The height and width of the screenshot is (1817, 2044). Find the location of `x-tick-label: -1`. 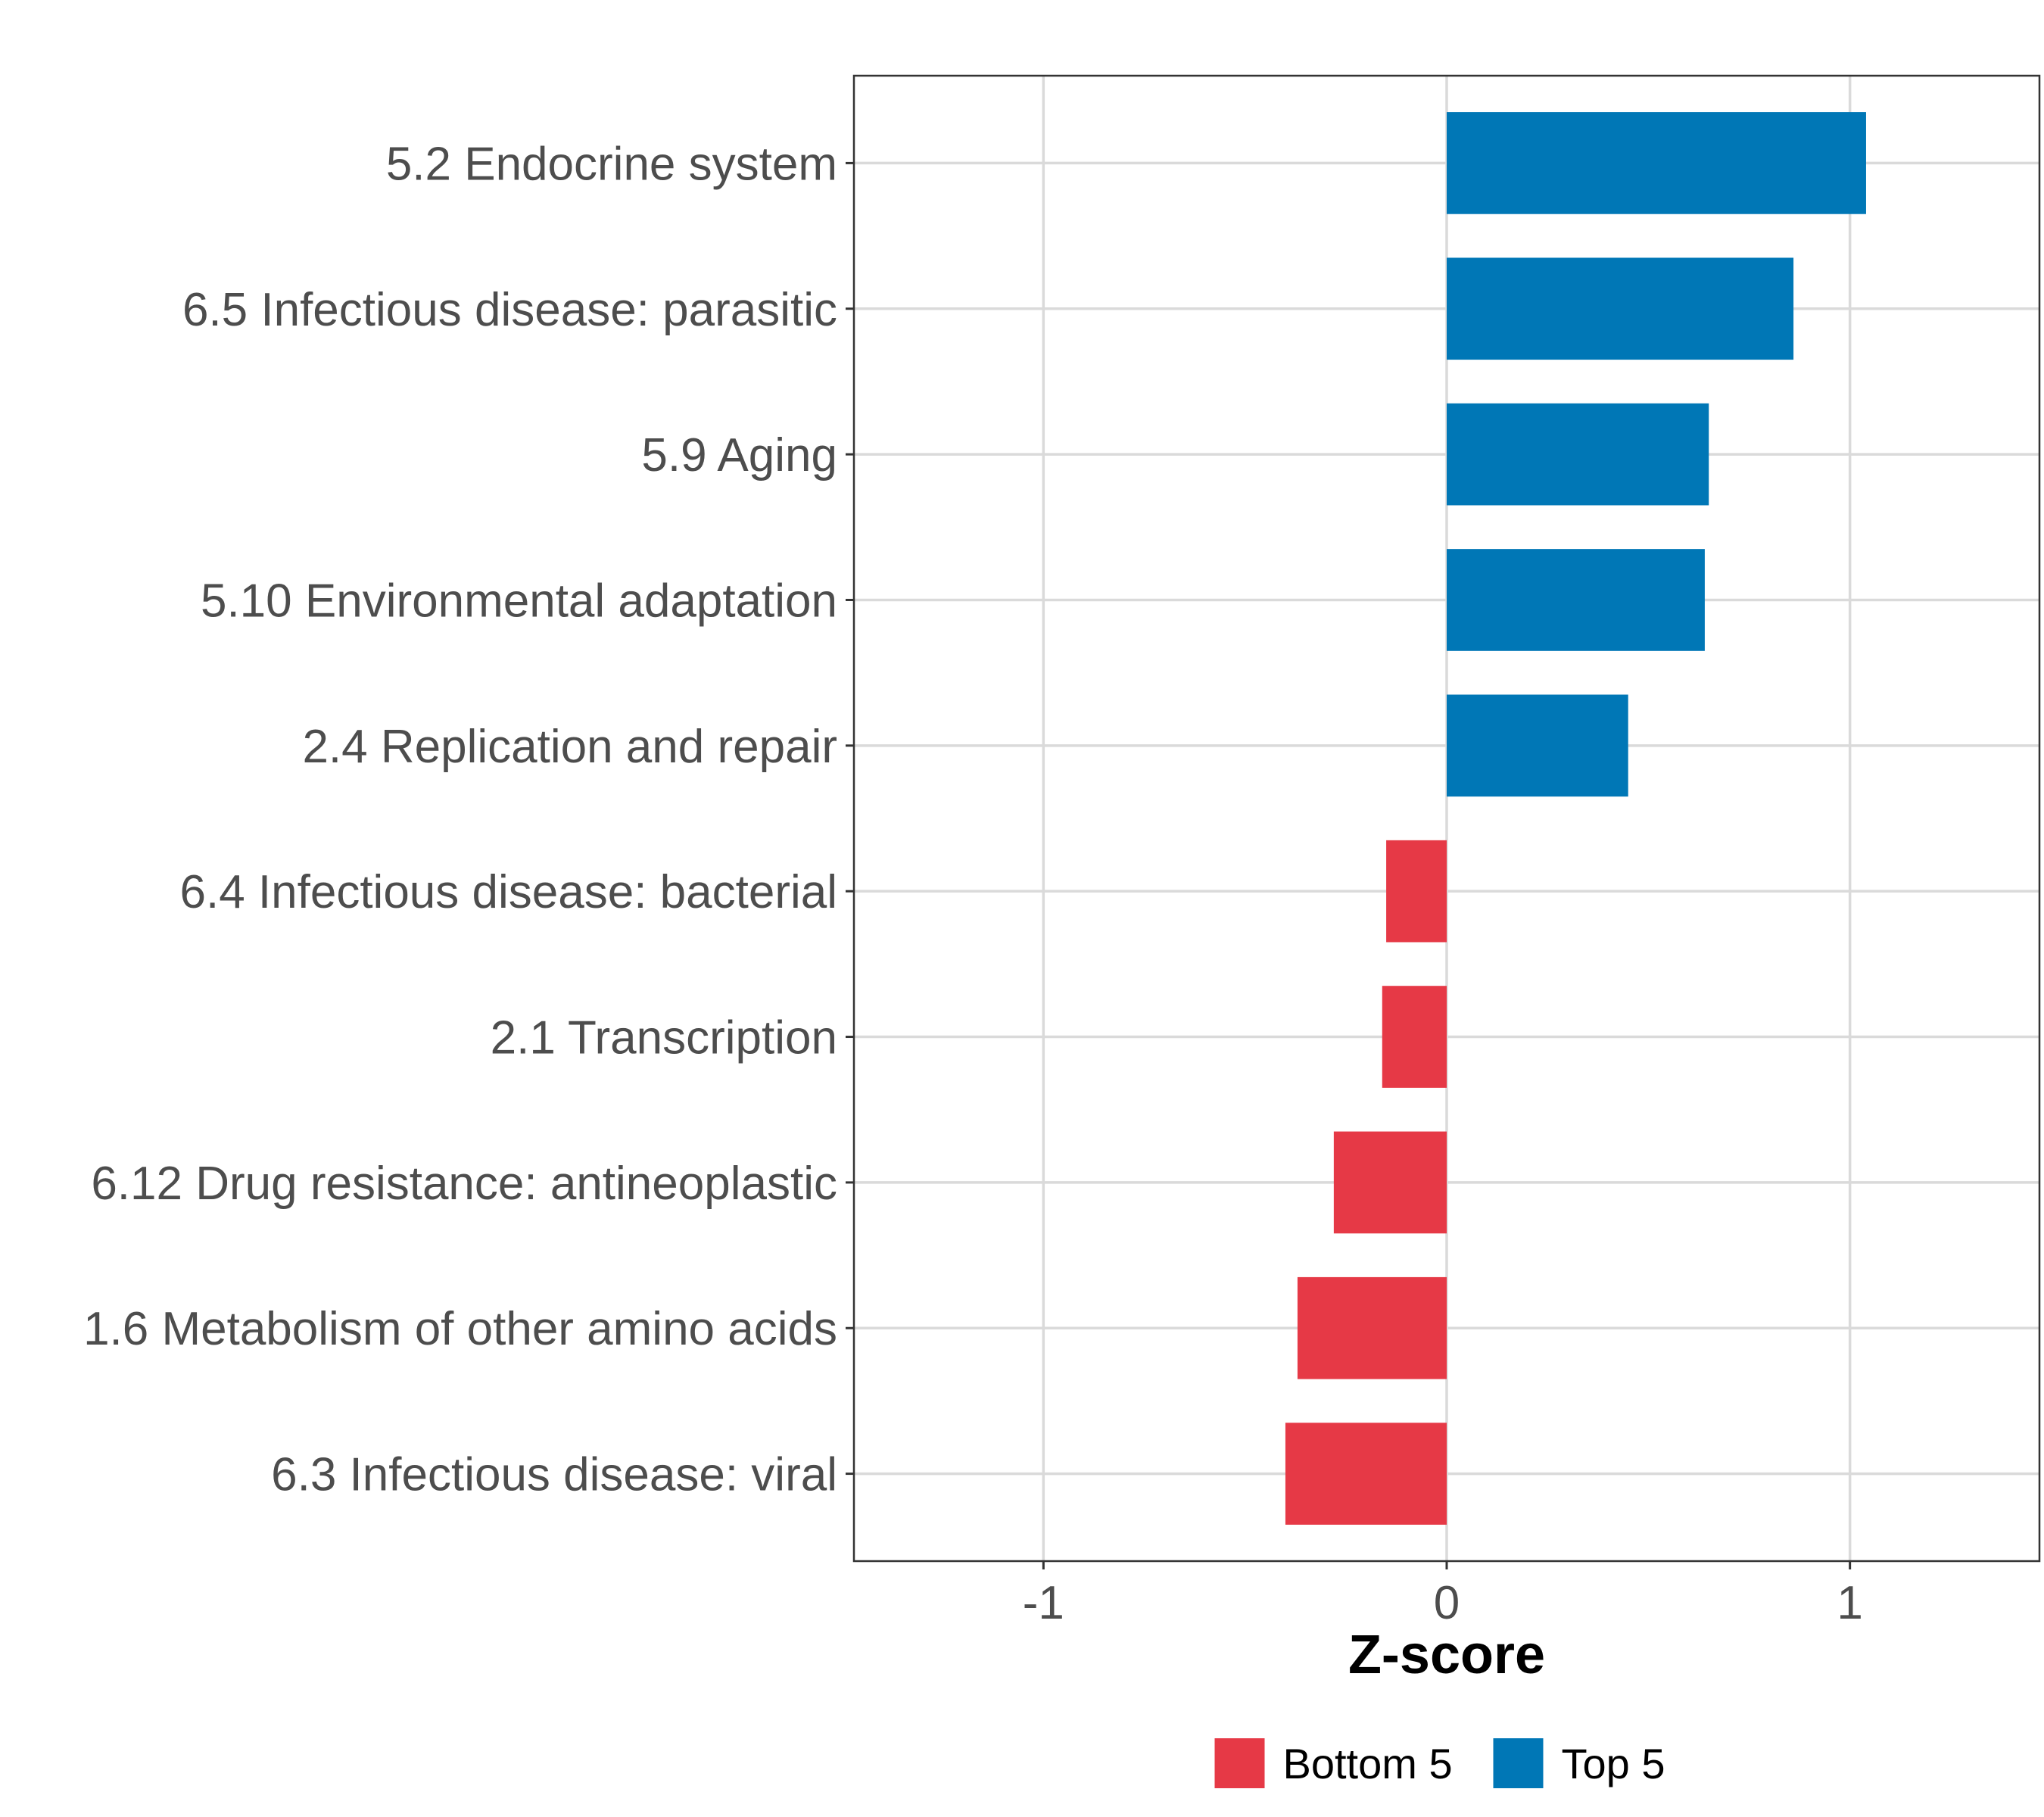

x-tick-label: -1 is located at coordinates (1043, 1603).